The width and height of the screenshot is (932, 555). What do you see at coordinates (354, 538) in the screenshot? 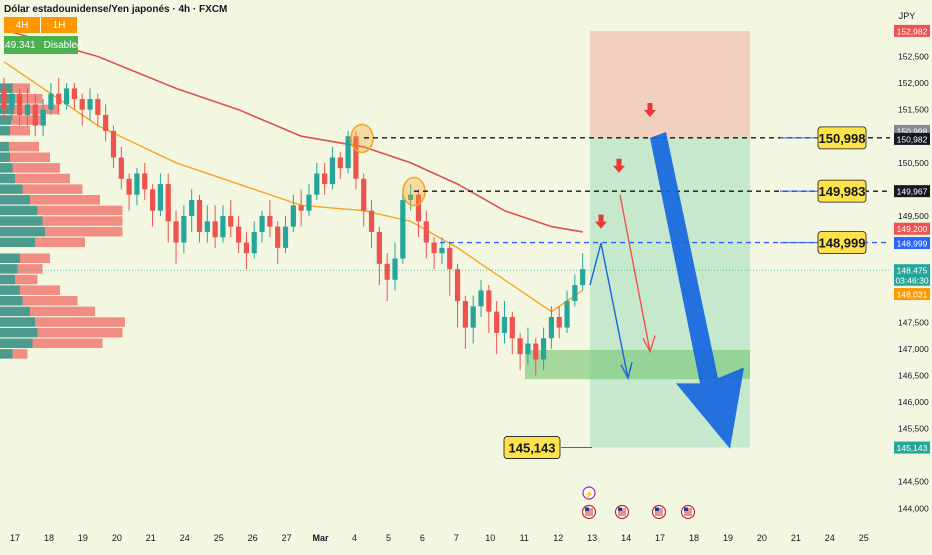
I see `x-tick-label: 4` at bounding box center [354, 538].